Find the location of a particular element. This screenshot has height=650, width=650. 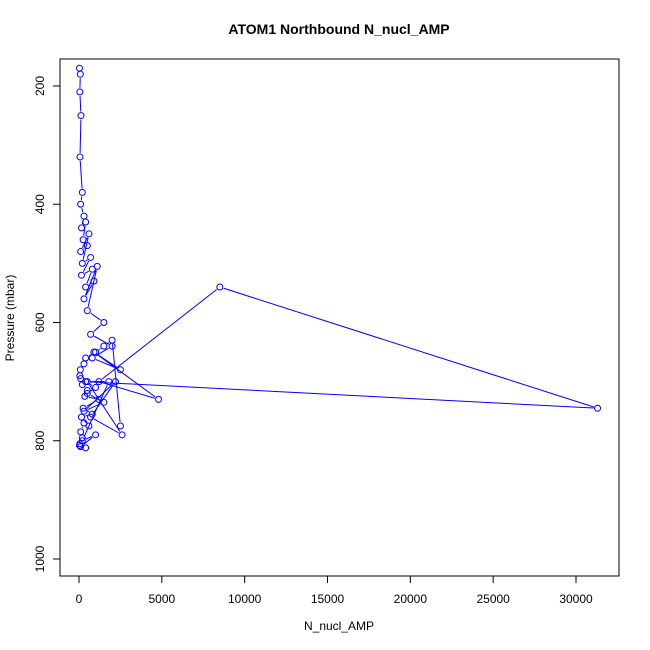

y-tick-label: 1000 is located at coordinates (40, 558).